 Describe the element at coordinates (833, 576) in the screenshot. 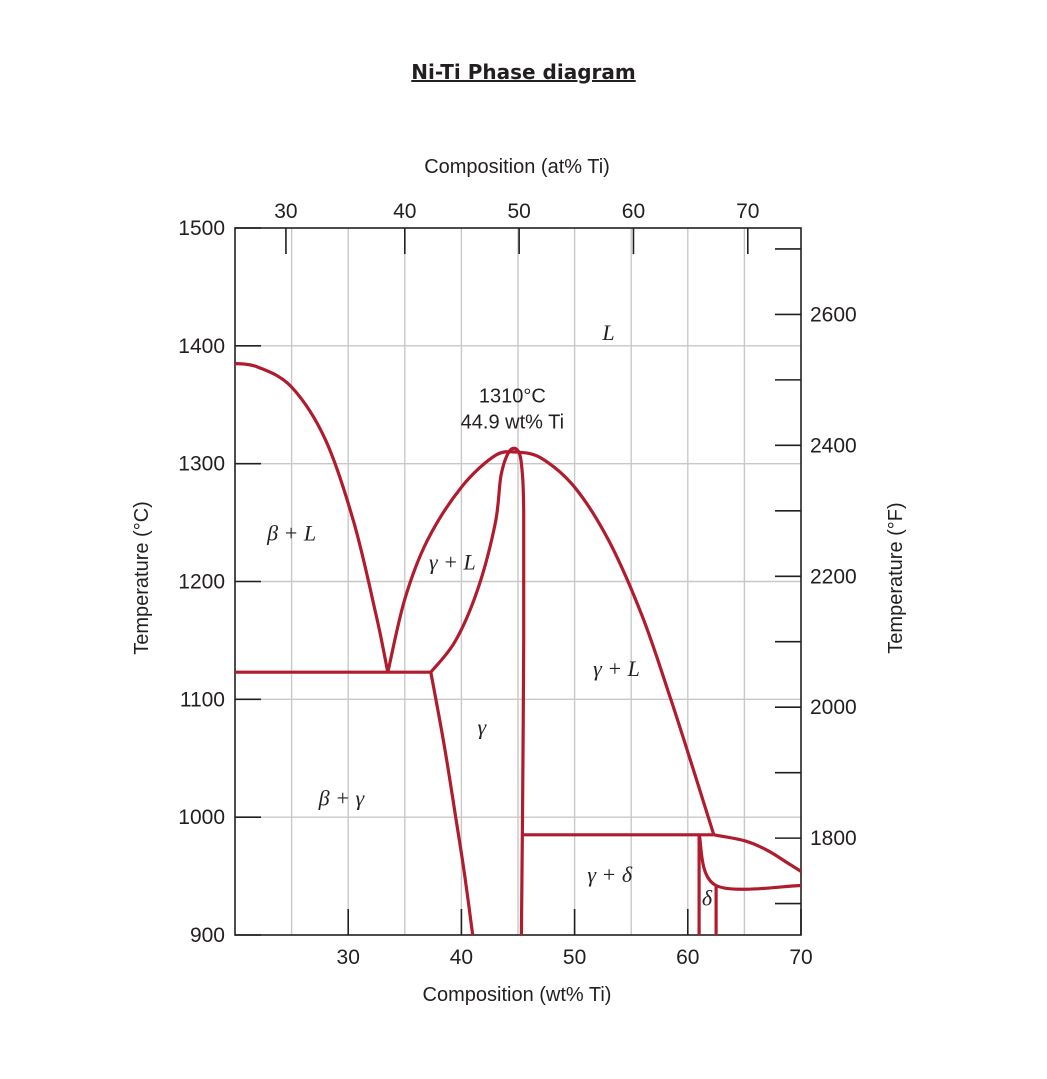

I see `y2-tick-label: 2200` at that location.